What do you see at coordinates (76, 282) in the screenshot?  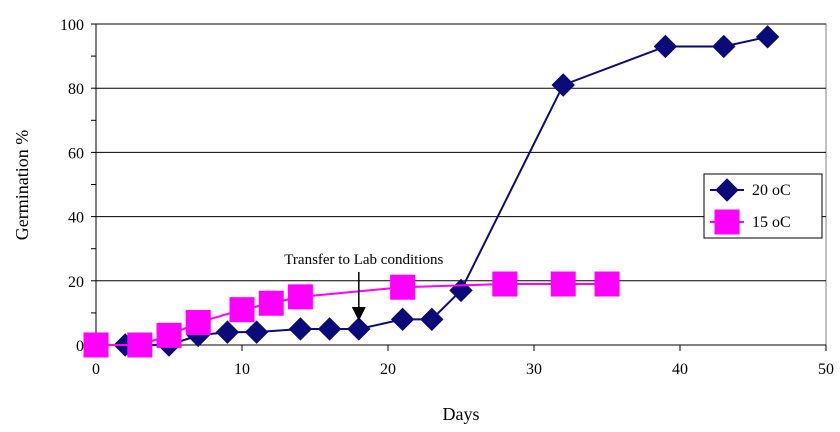 I see `y-tick-label: 20` at bounding box center [76, 282].